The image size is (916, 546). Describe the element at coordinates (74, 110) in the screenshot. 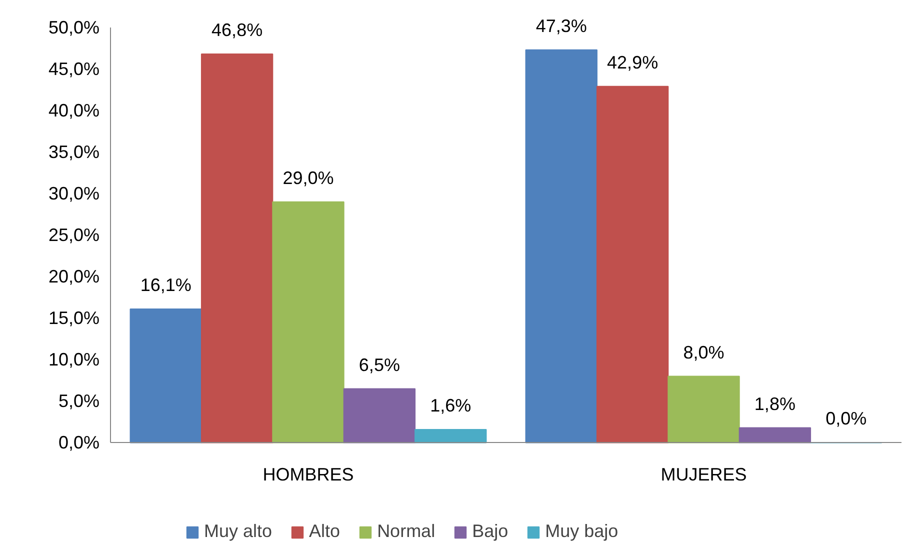

I see `y-tick-label: 40,0%` at that location.